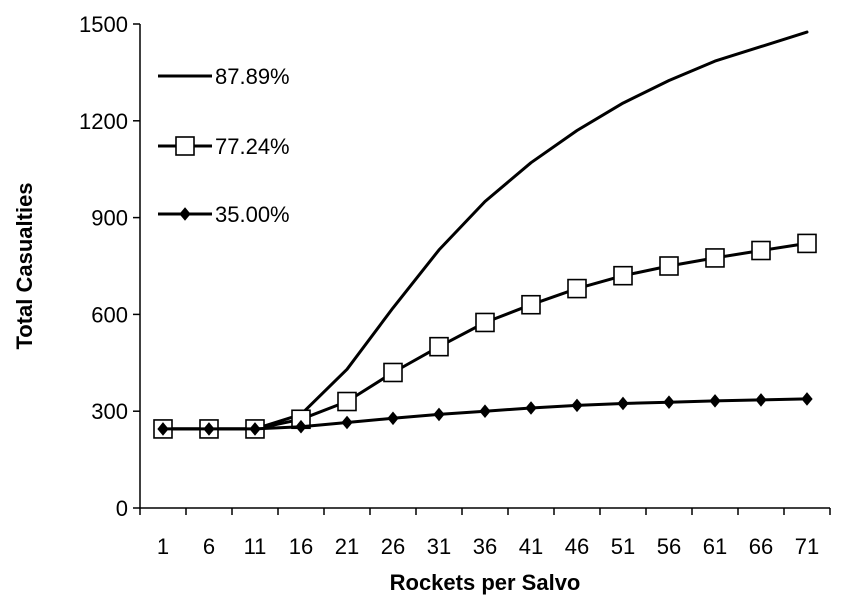 The width and height of the screenshot is (854, 603). Describe the element at coordinates (715, 546) in the screenshot. I see `x-tick-label: 61` at that location.